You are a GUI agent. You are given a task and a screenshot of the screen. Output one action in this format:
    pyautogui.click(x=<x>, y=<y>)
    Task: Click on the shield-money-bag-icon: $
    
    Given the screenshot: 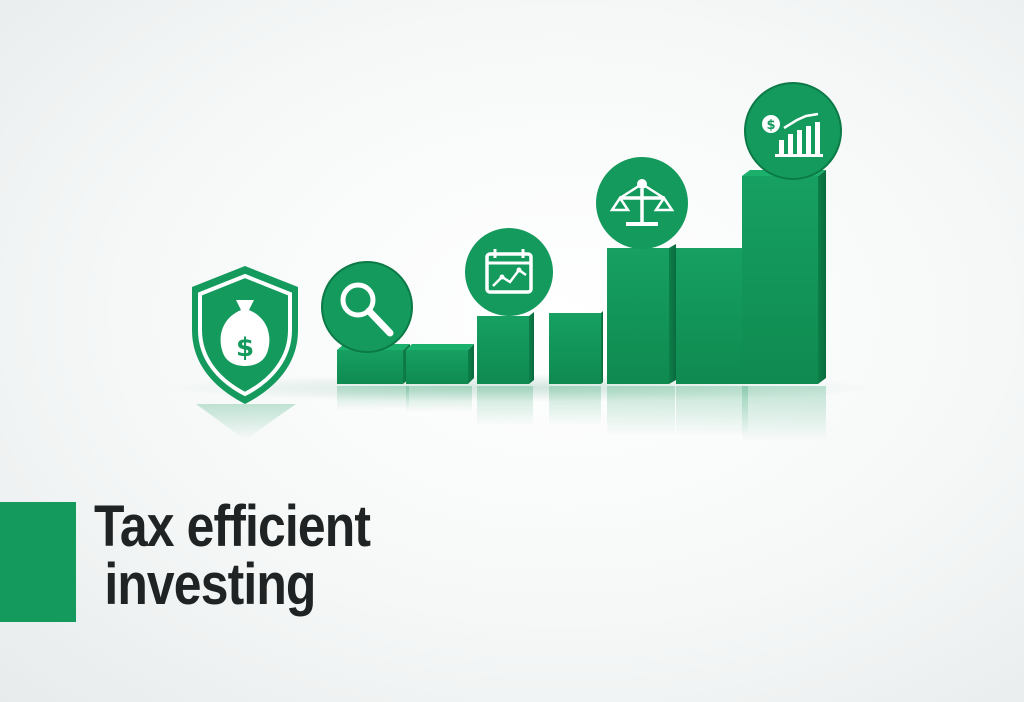 What is the action you would take?
    pyautogui.click(x=245, y=335)
    